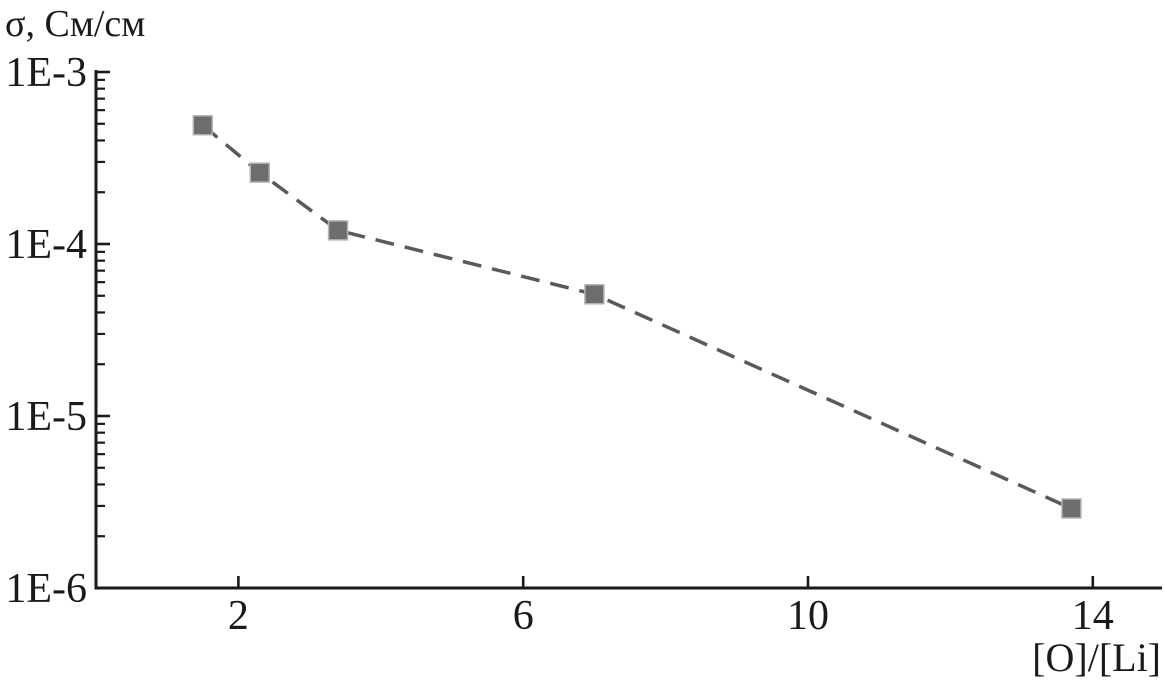  I want to click on y-tick-label: 1E-3, so click(46, 73).